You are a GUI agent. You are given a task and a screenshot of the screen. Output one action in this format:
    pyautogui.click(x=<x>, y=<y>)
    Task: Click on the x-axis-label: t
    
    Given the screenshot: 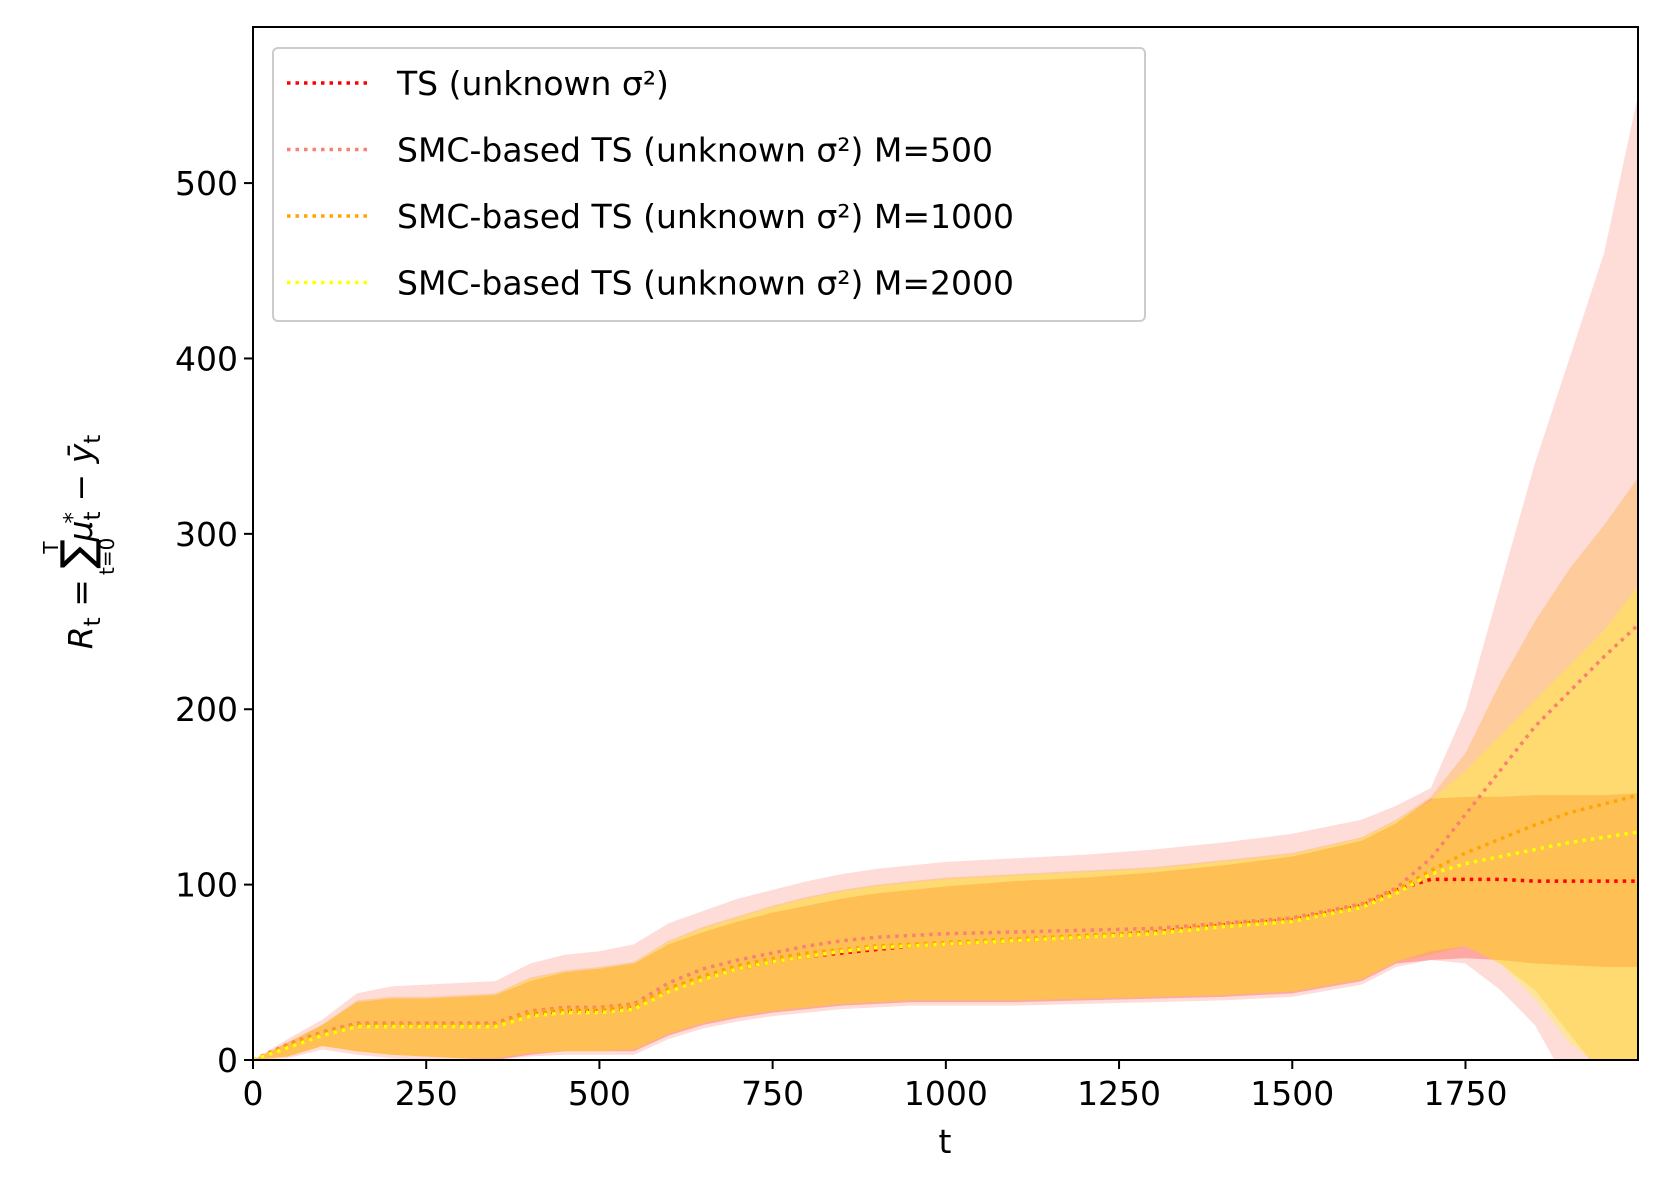 What is the action you would take?
    pyautogui.click(x=945, y=1141)
    